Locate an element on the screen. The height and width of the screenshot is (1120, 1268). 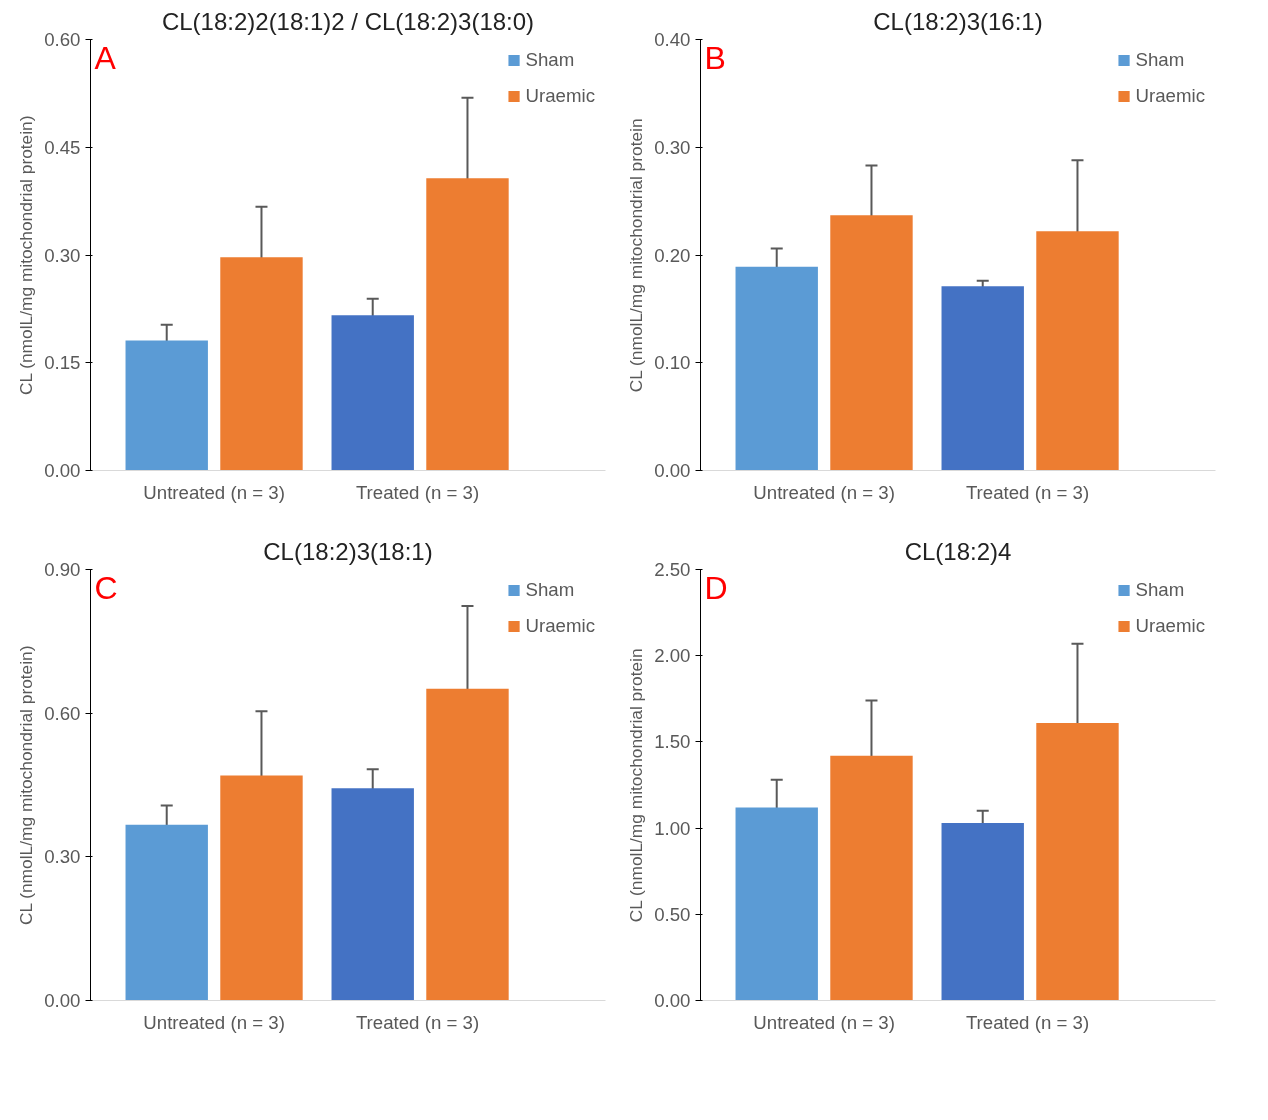
annotation: B is located at coordinates (715, 57).